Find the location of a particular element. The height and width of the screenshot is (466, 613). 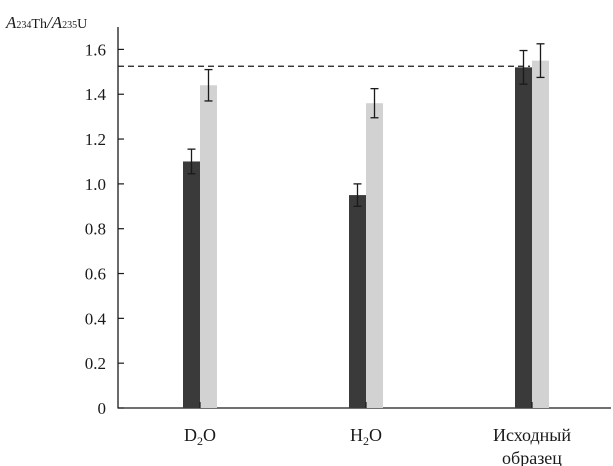

y-label-el1: Th is located at coordinates (39, 24).